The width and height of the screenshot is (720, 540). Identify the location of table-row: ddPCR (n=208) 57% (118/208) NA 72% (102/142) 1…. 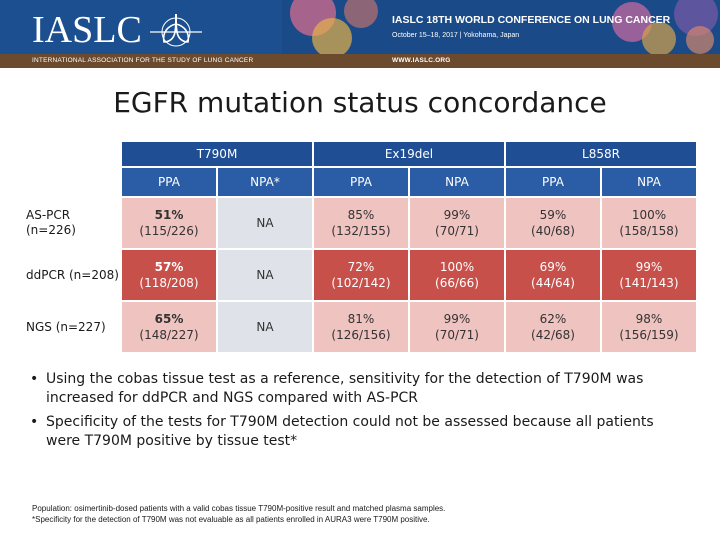
(359, 275).